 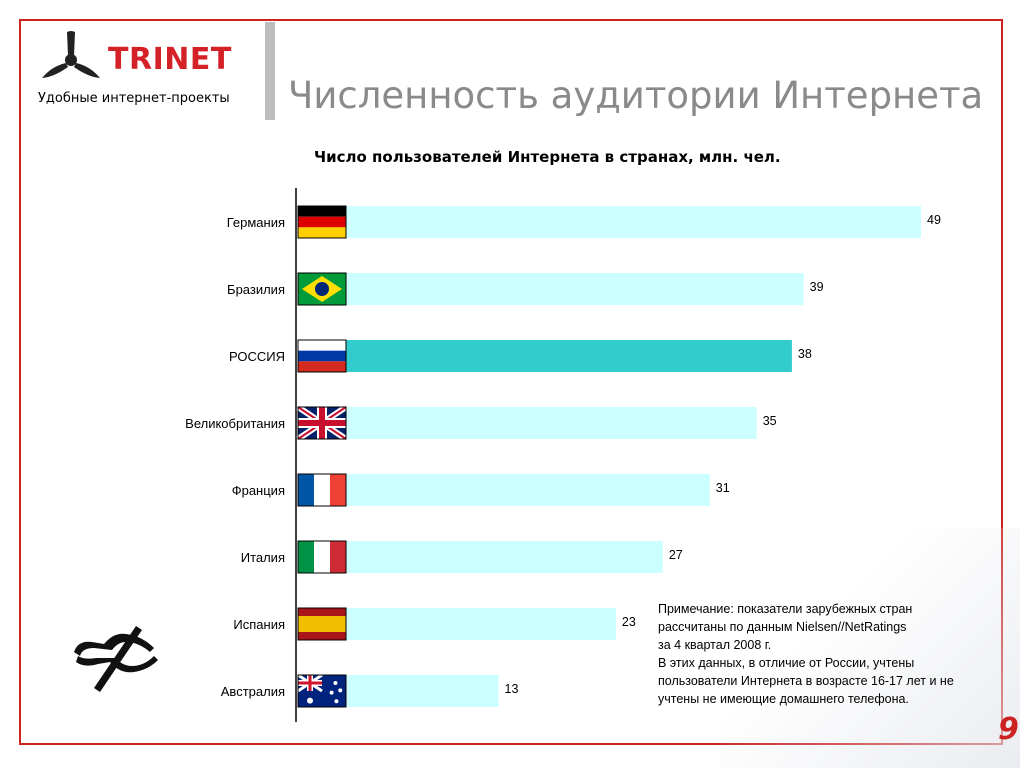 I want to click on note-line: Примечание: показатели зарубежных стран, so click(x=785, y=609).